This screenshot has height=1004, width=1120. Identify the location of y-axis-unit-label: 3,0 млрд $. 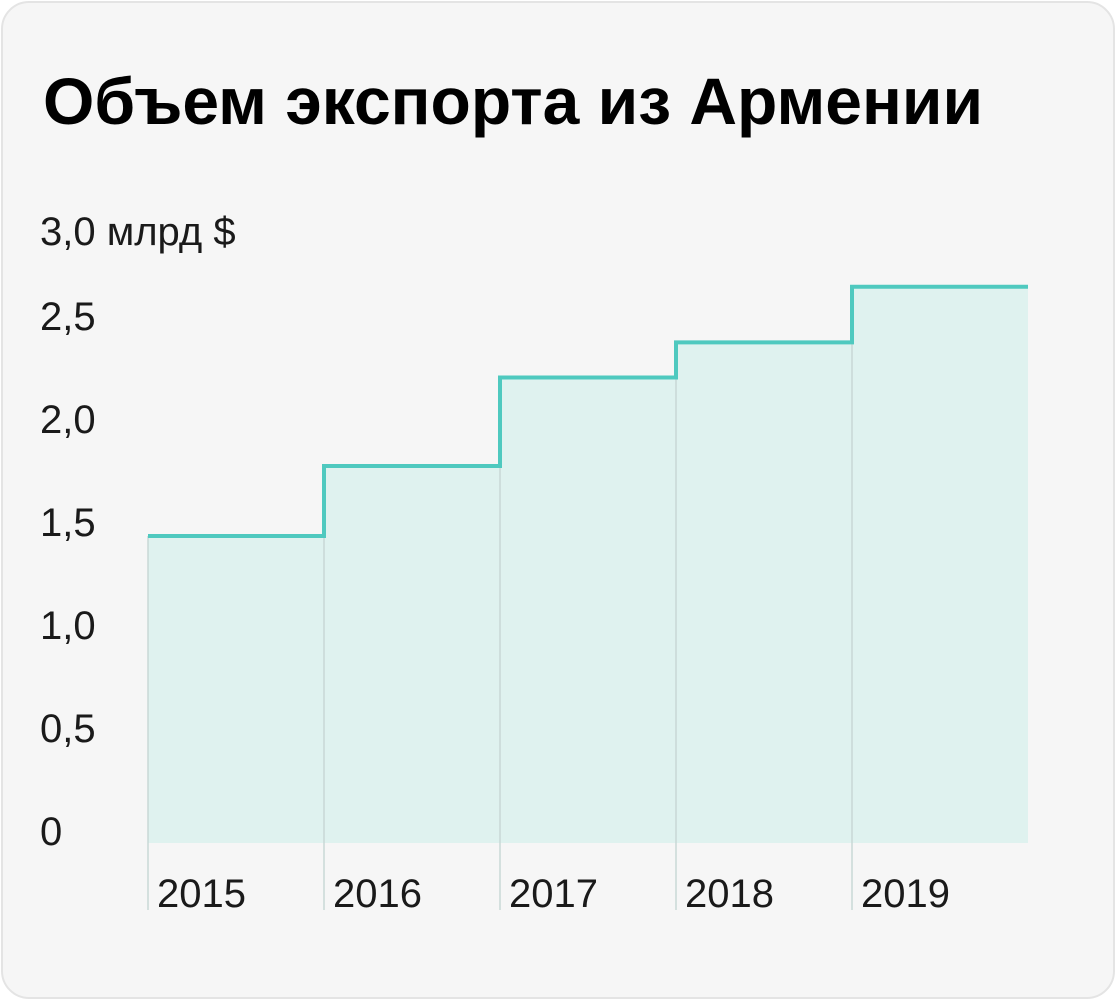
(138, 232).